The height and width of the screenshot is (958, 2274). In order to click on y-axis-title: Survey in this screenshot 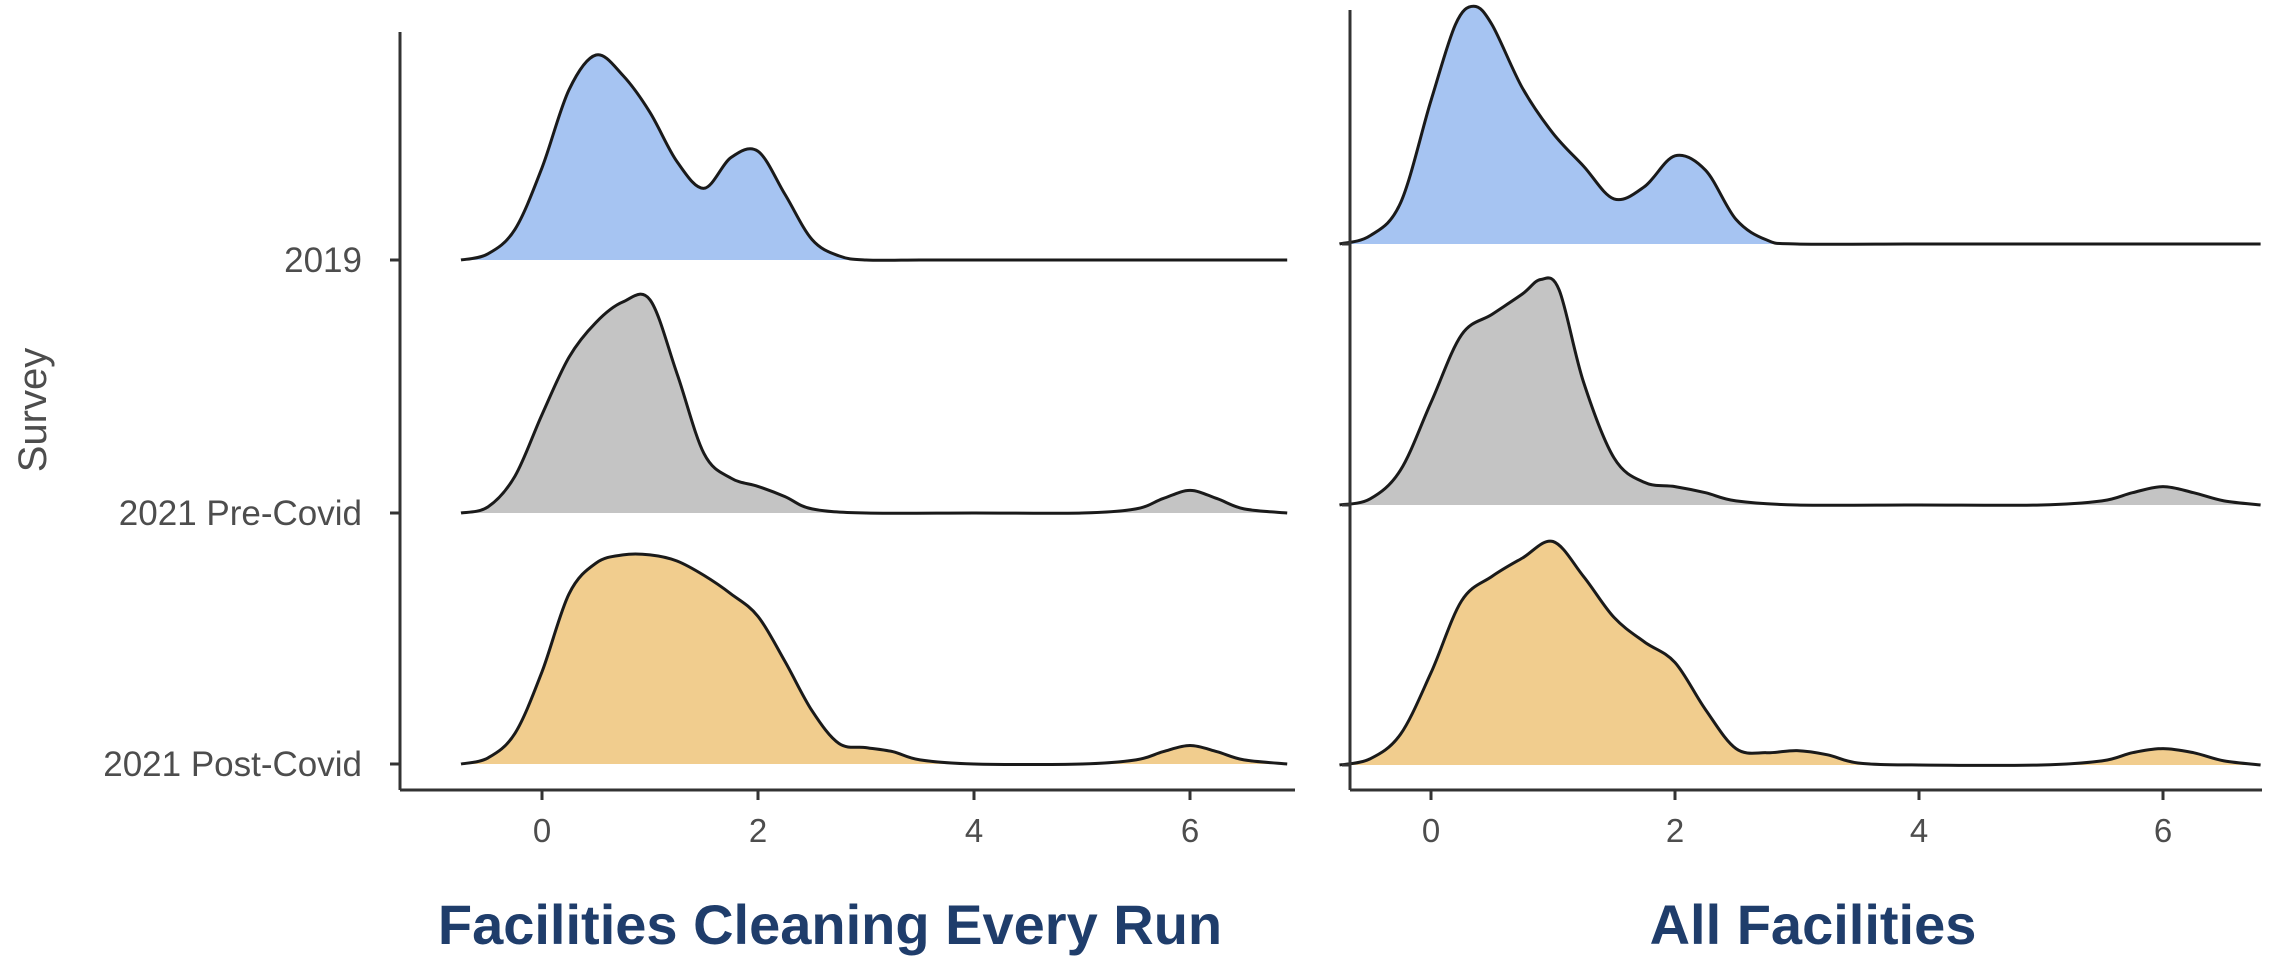, I will do `click(33, 410)`.